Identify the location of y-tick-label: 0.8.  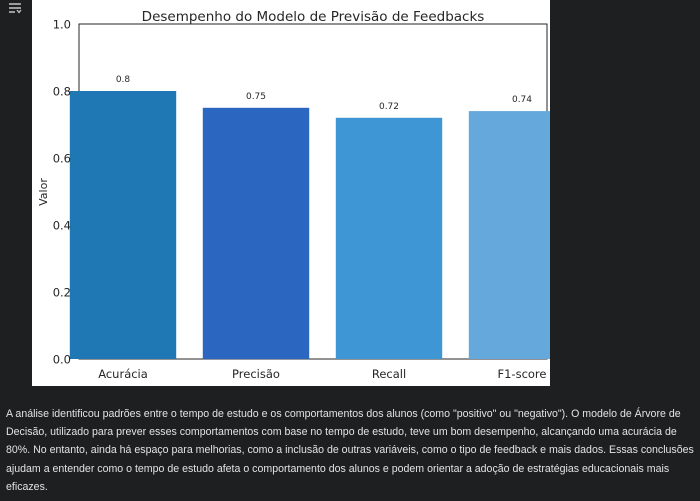
(62, 92).